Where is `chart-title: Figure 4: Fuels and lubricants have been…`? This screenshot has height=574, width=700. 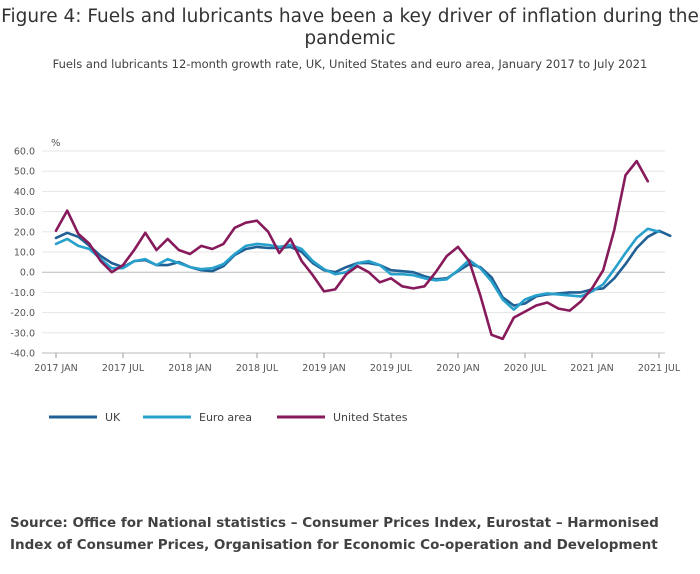 chart-title: Figure 4: Fuels and lubricants have been… is located at coordinates (350, 28).